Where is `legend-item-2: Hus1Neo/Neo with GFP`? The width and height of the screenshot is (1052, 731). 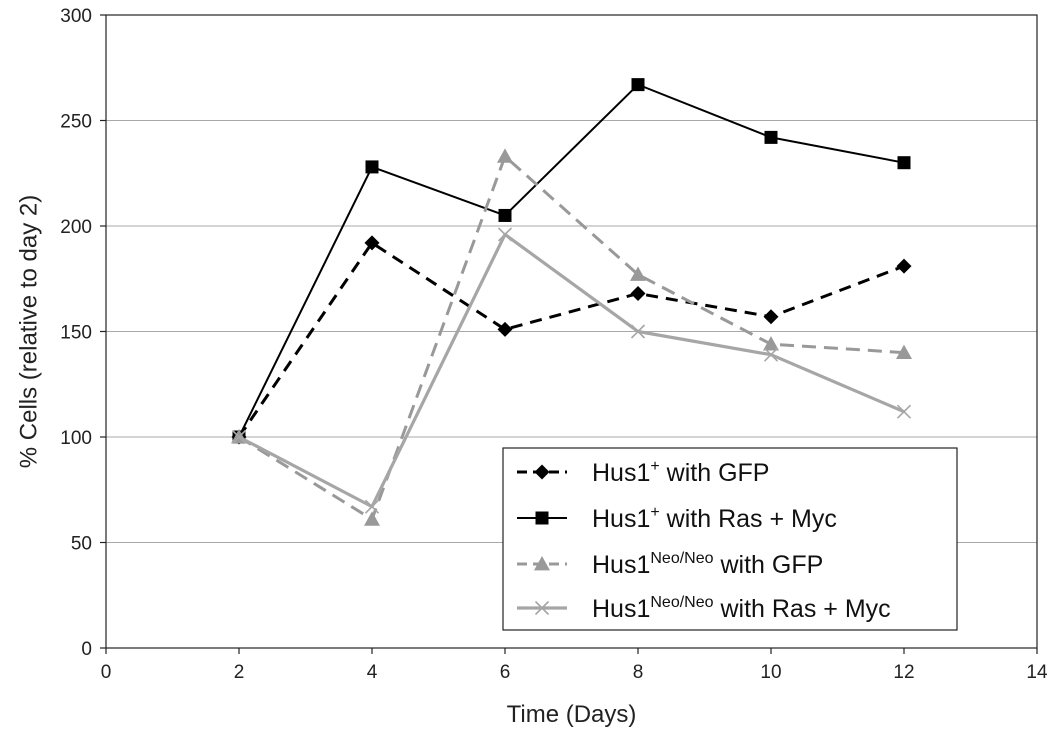 legend-item-2: Hus1Neo/Neo with GFP is located at coordinates (670, 564).